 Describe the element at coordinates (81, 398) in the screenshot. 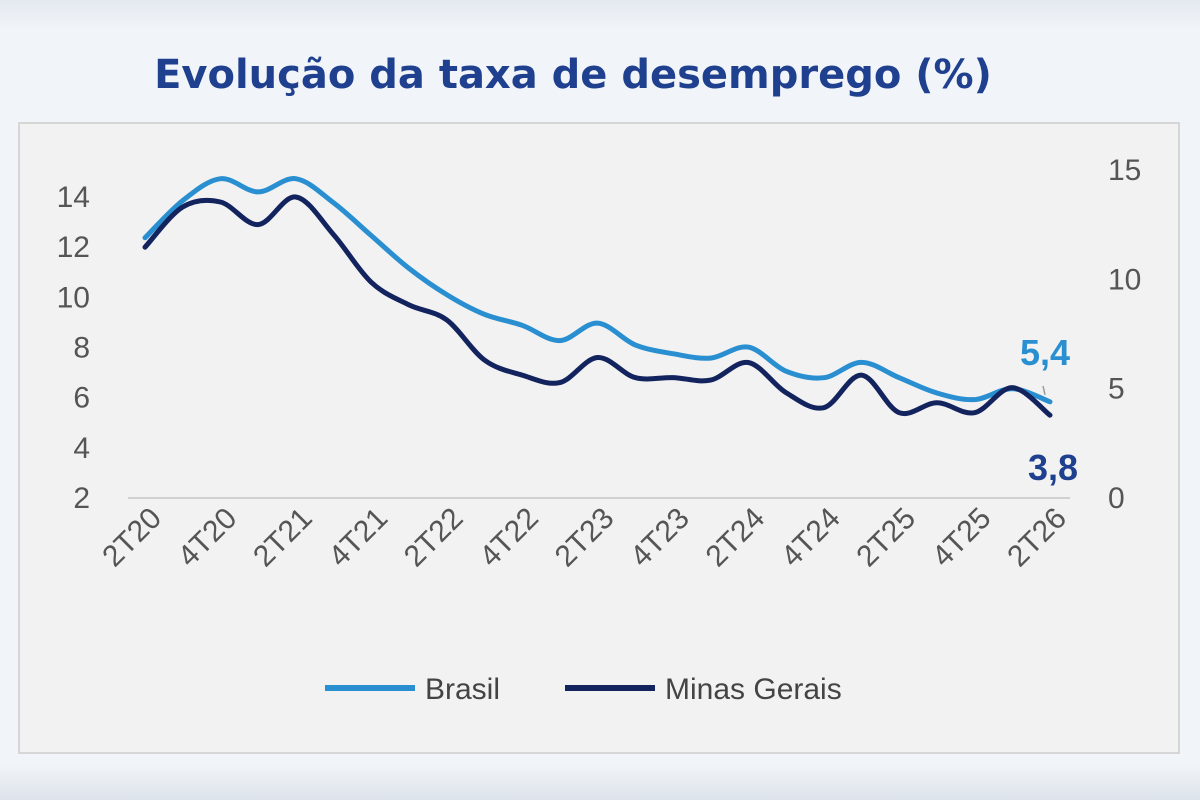

I see `y-left-tick-label: 6` at that location.